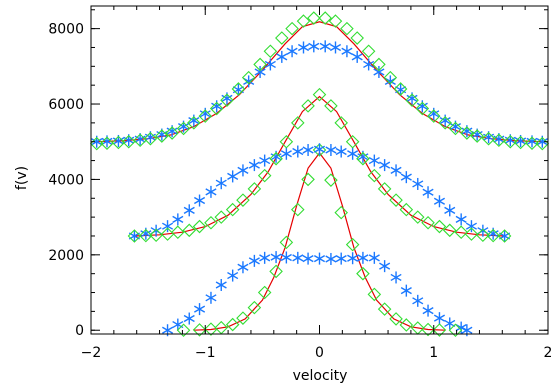  What do you see at coordinates (319, 353) in the screenshot?
I see `x-tick-label: 0` at bounding box center [319, 353].